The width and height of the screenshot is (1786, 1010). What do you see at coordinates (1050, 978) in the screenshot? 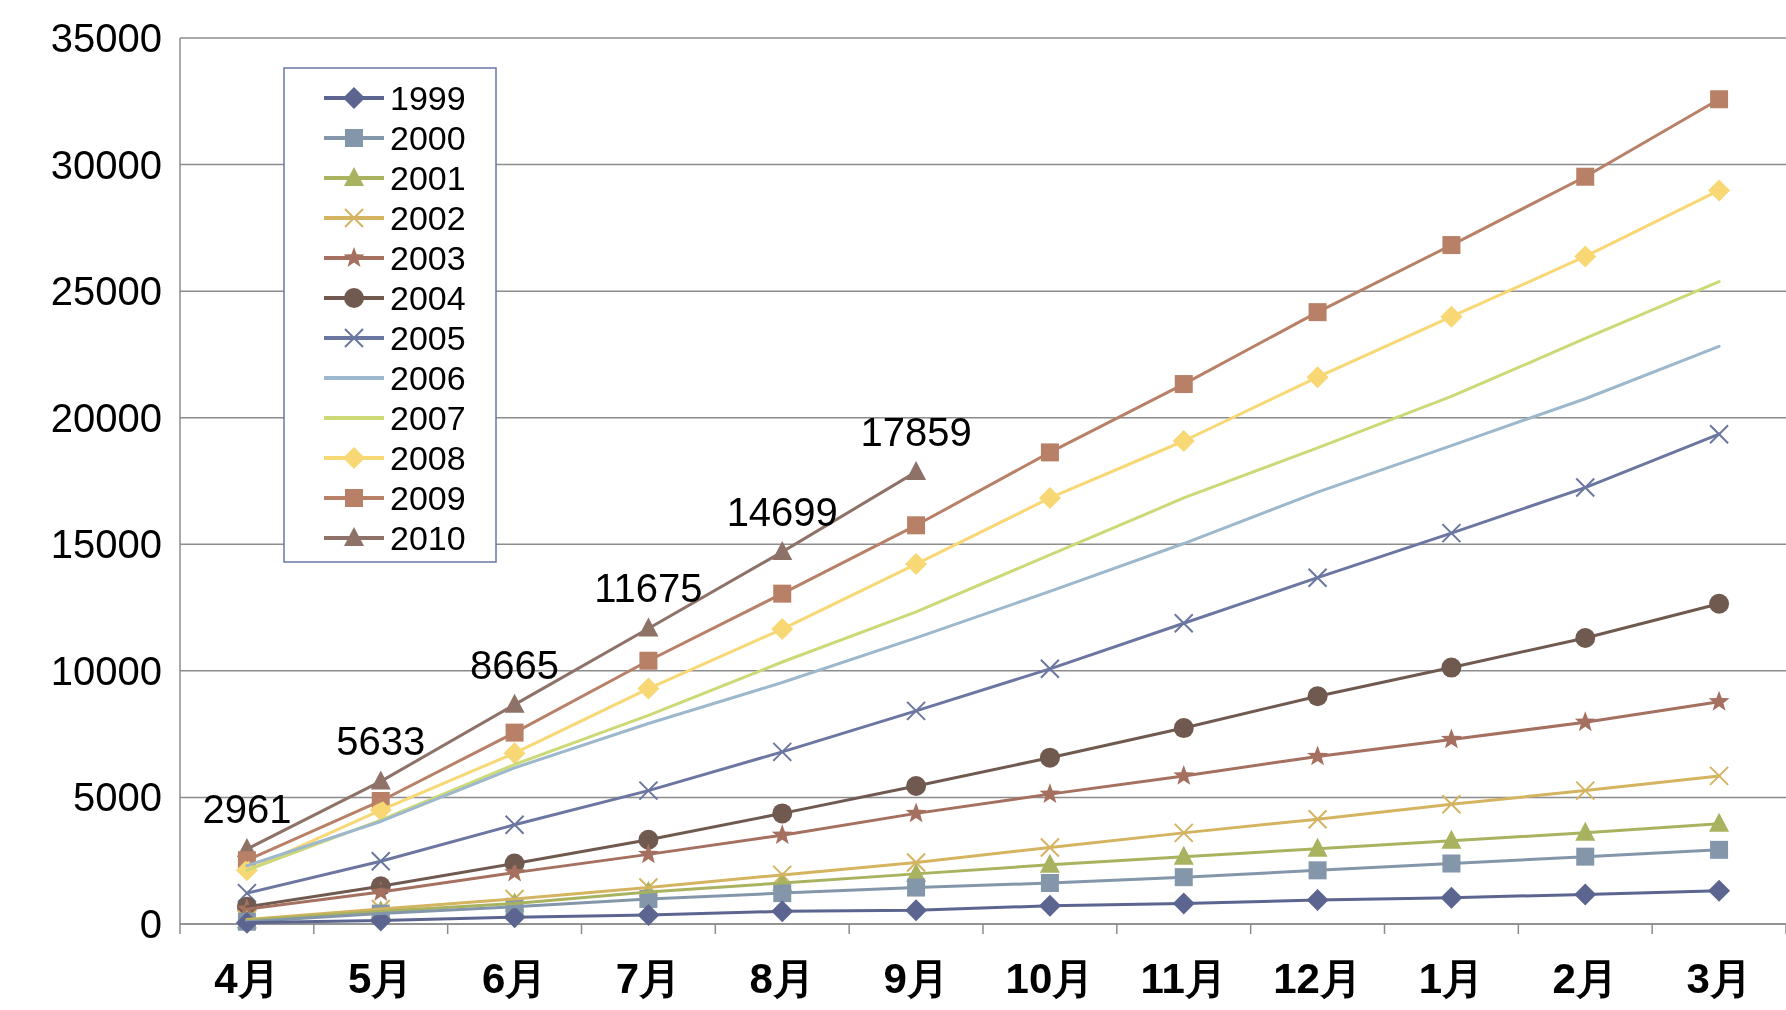
I see `x-tick-label: 10月` at bounding box center [1050, 978].